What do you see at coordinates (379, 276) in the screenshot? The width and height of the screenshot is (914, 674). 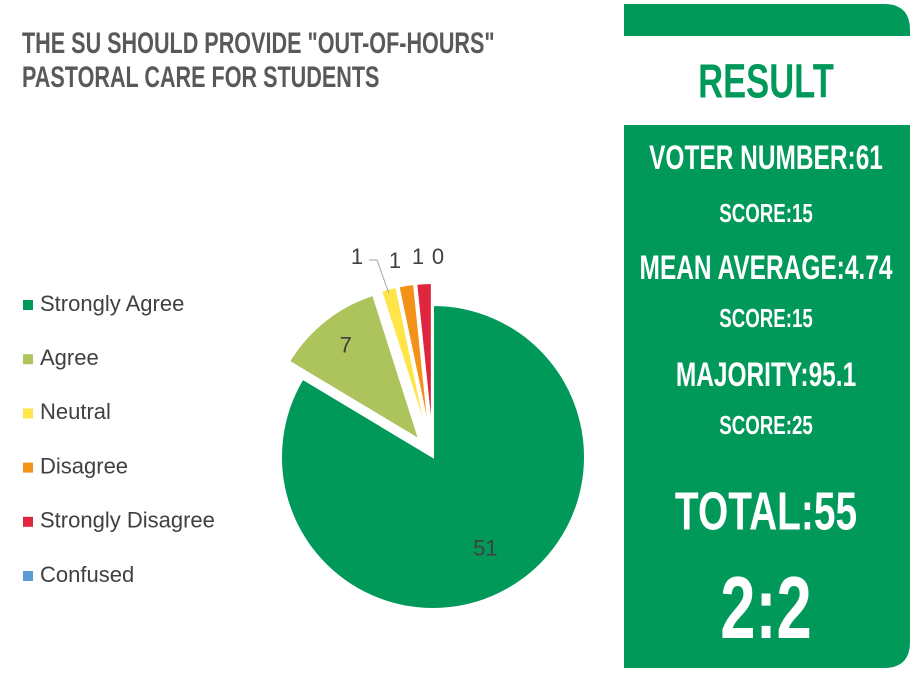 I see `leader-line` at bounding box center [379, 276].